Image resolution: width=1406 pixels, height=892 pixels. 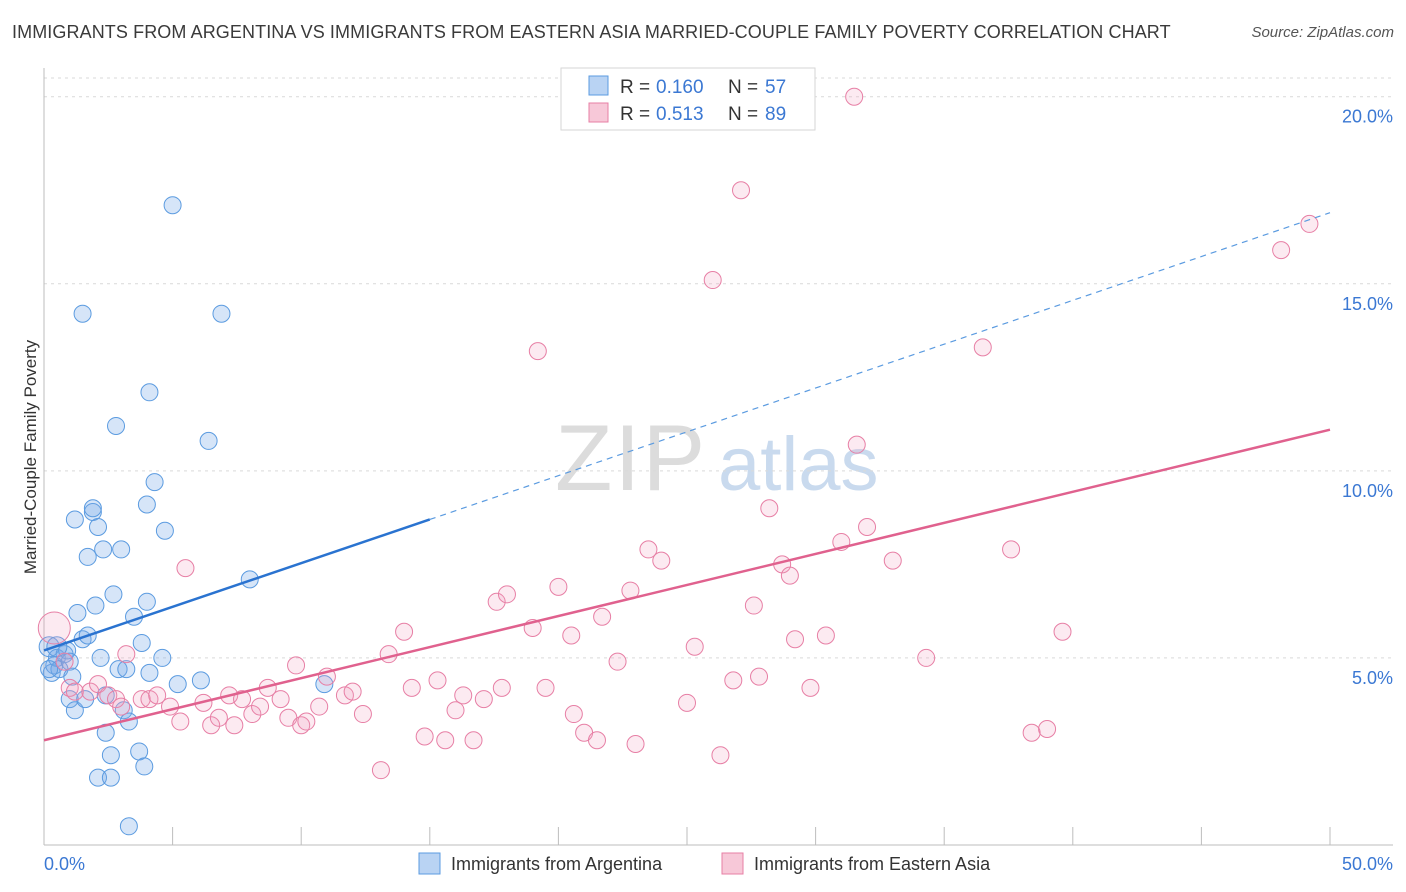 What do you see at coordinates (775, 87) in the screenshot?
I see `legend-n-value-argentina: 57` at bounding box center [775, 87].